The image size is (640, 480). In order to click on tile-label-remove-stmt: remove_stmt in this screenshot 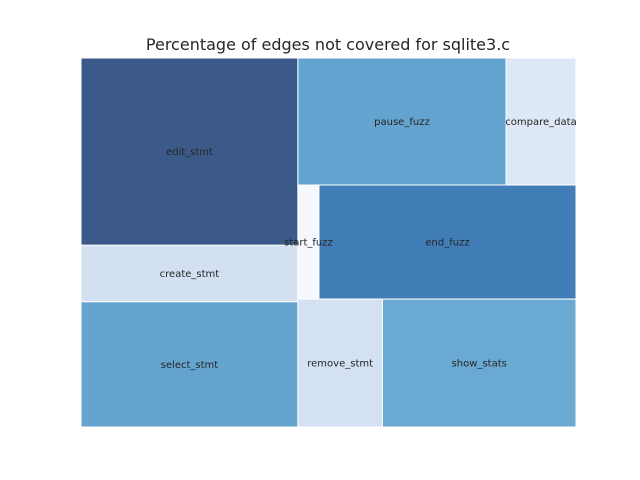, I will do `click(340, 364)`.